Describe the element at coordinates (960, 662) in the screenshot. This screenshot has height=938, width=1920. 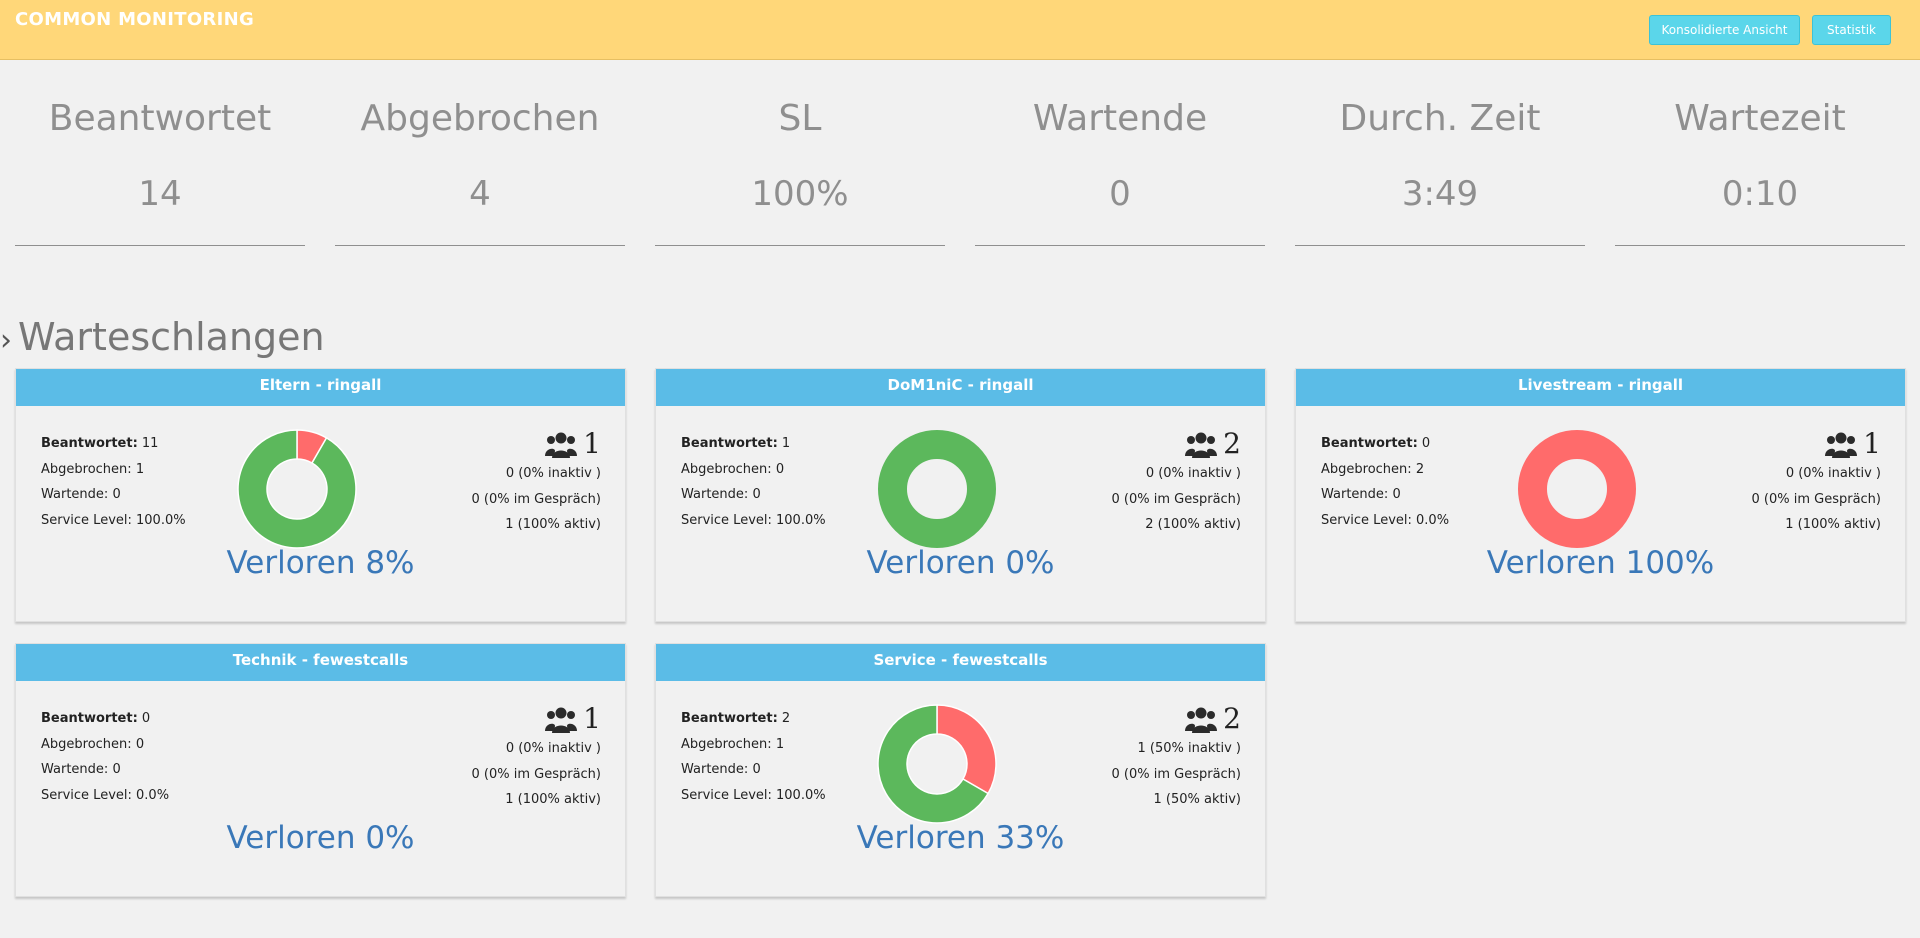
I see `queue-title: Service - fewestcalls` at that location.